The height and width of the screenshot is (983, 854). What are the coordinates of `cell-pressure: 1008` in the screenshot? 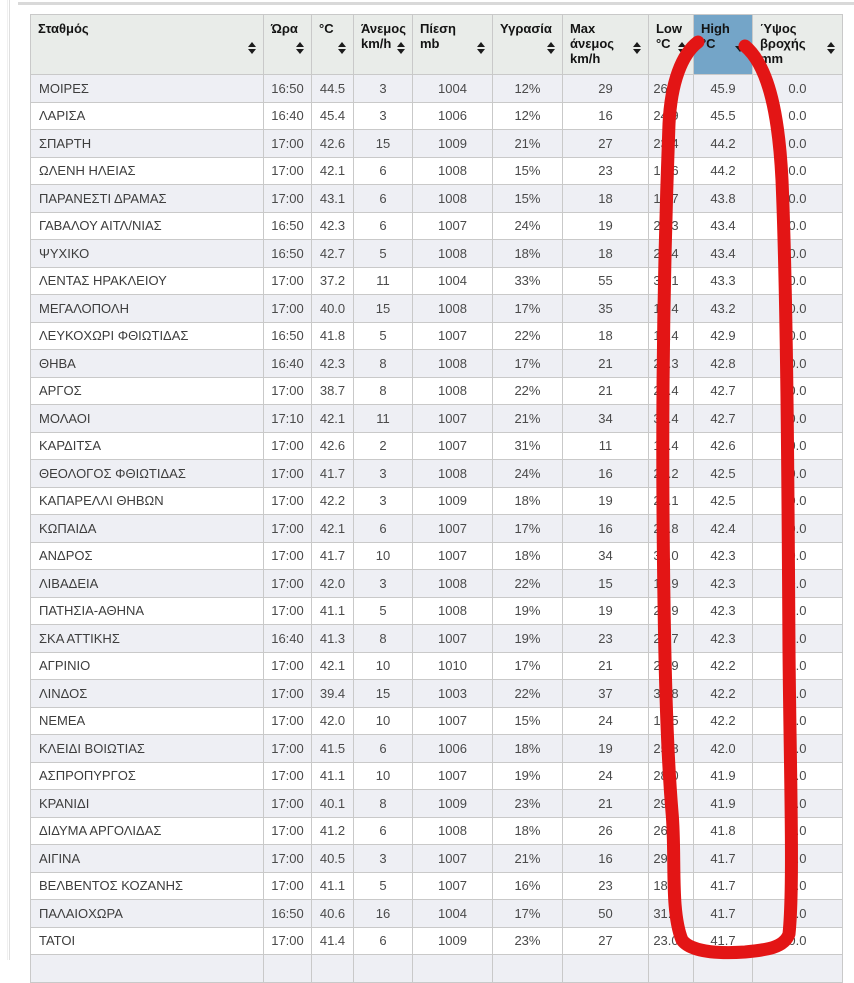 It's located at (452, 363).